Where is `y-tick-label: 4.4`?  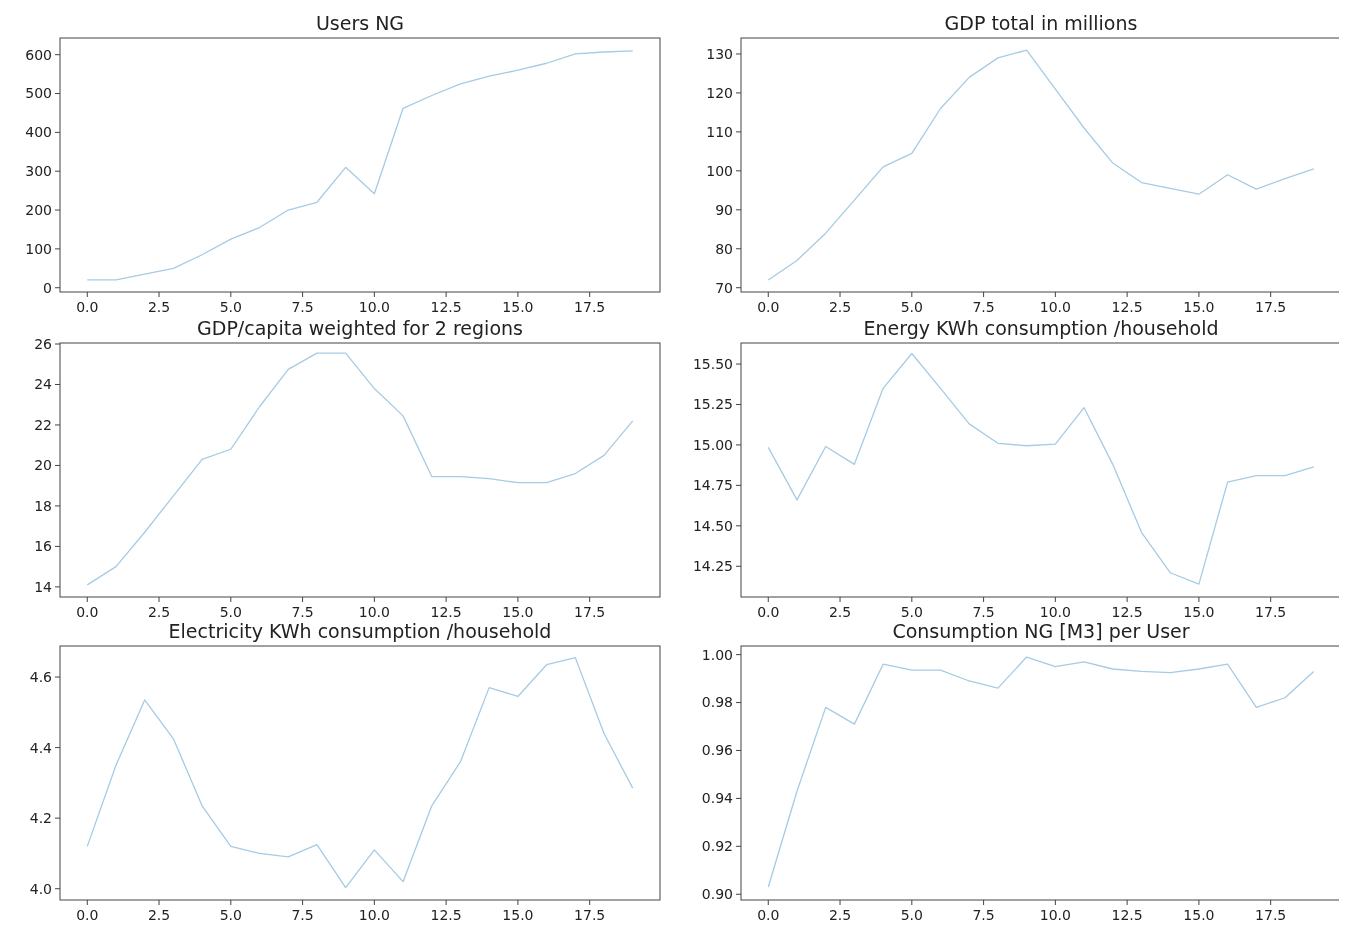
y-tick-label: 4.4 is located at coordinates (41, 747).